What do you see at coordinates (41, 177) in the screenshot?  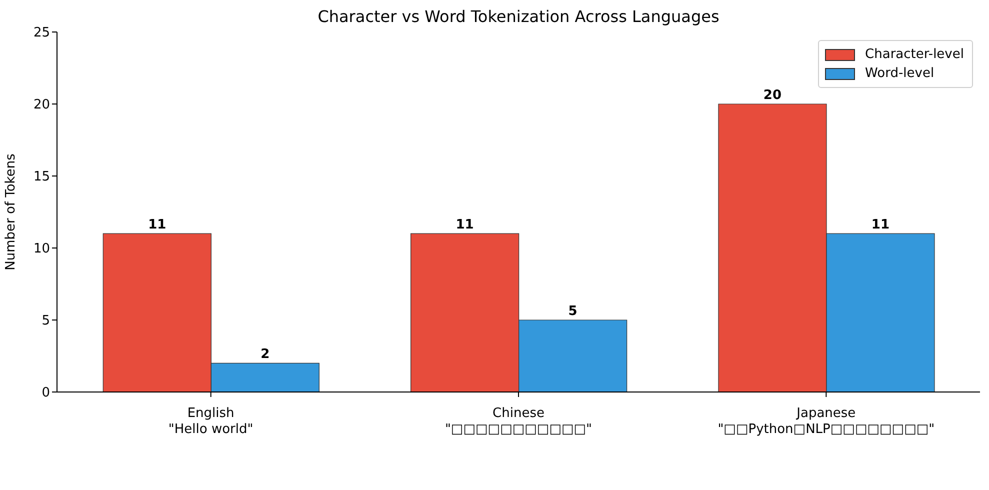 I see `y-tick-label: 15` at bounding box center [41, 177].